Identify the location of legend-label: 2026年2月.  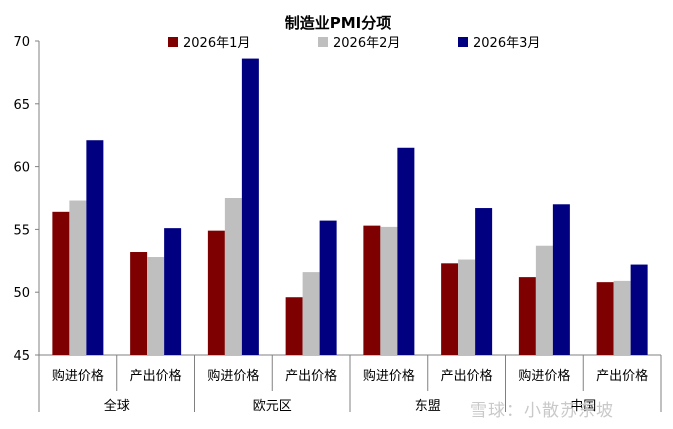
(366, 43).